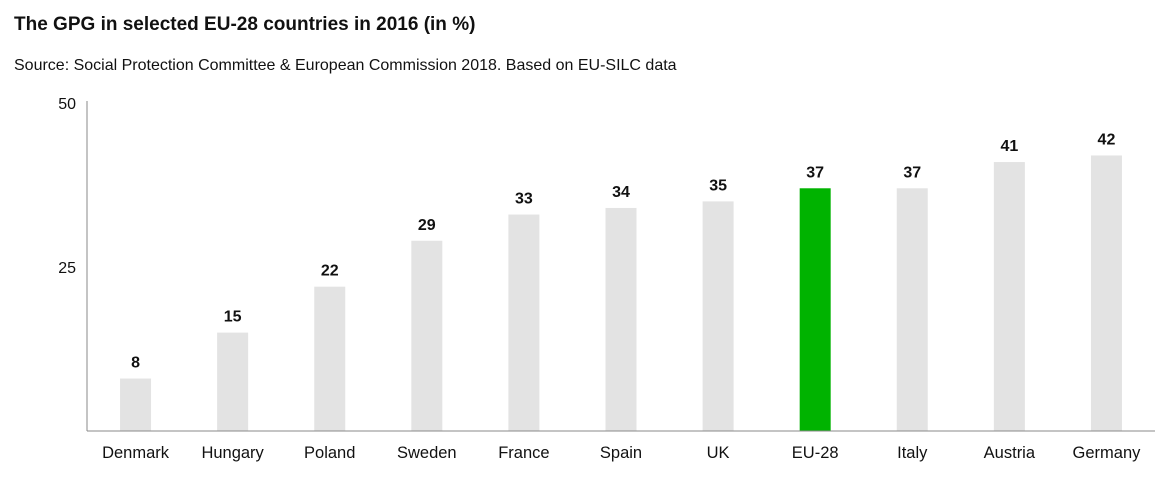 Image resolution: width=1170 pixels, height=500 pixels. I want to click on bar-italy, so click(912, 309).